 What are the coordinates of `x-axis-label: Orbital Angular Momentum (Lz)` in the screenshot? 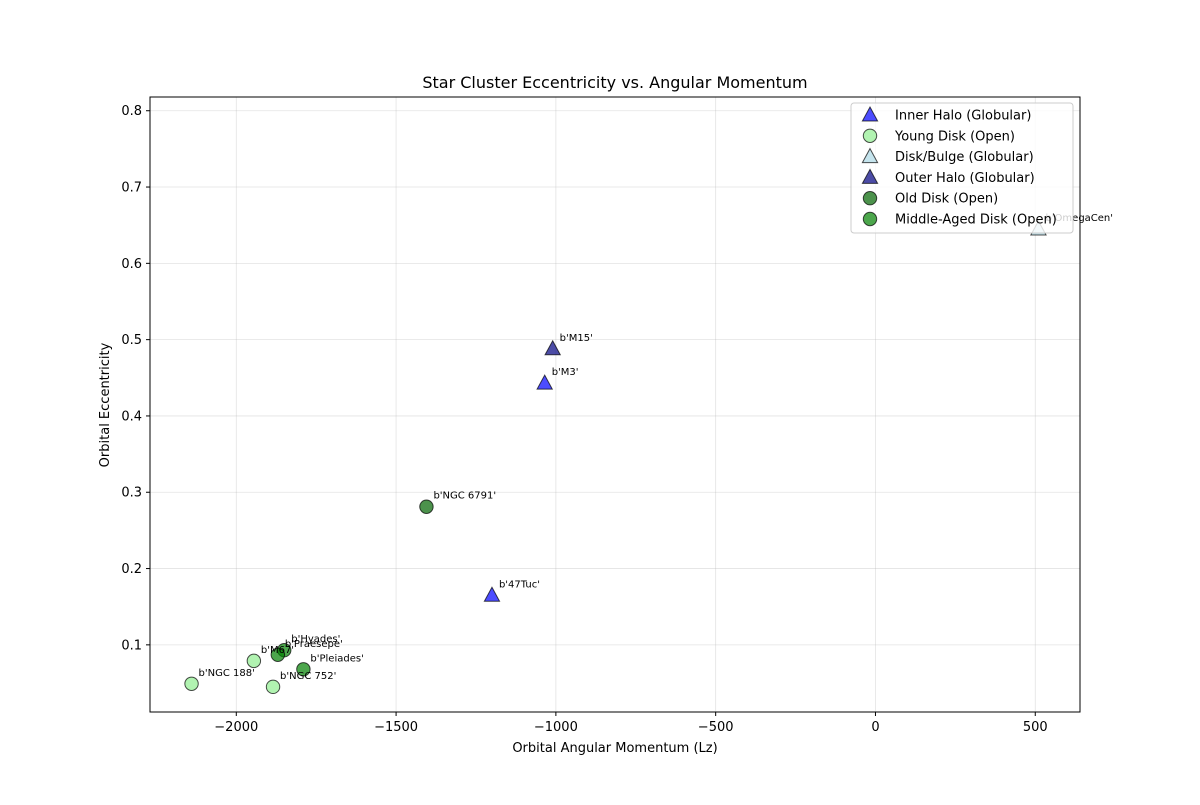 It's located at (614, 748).